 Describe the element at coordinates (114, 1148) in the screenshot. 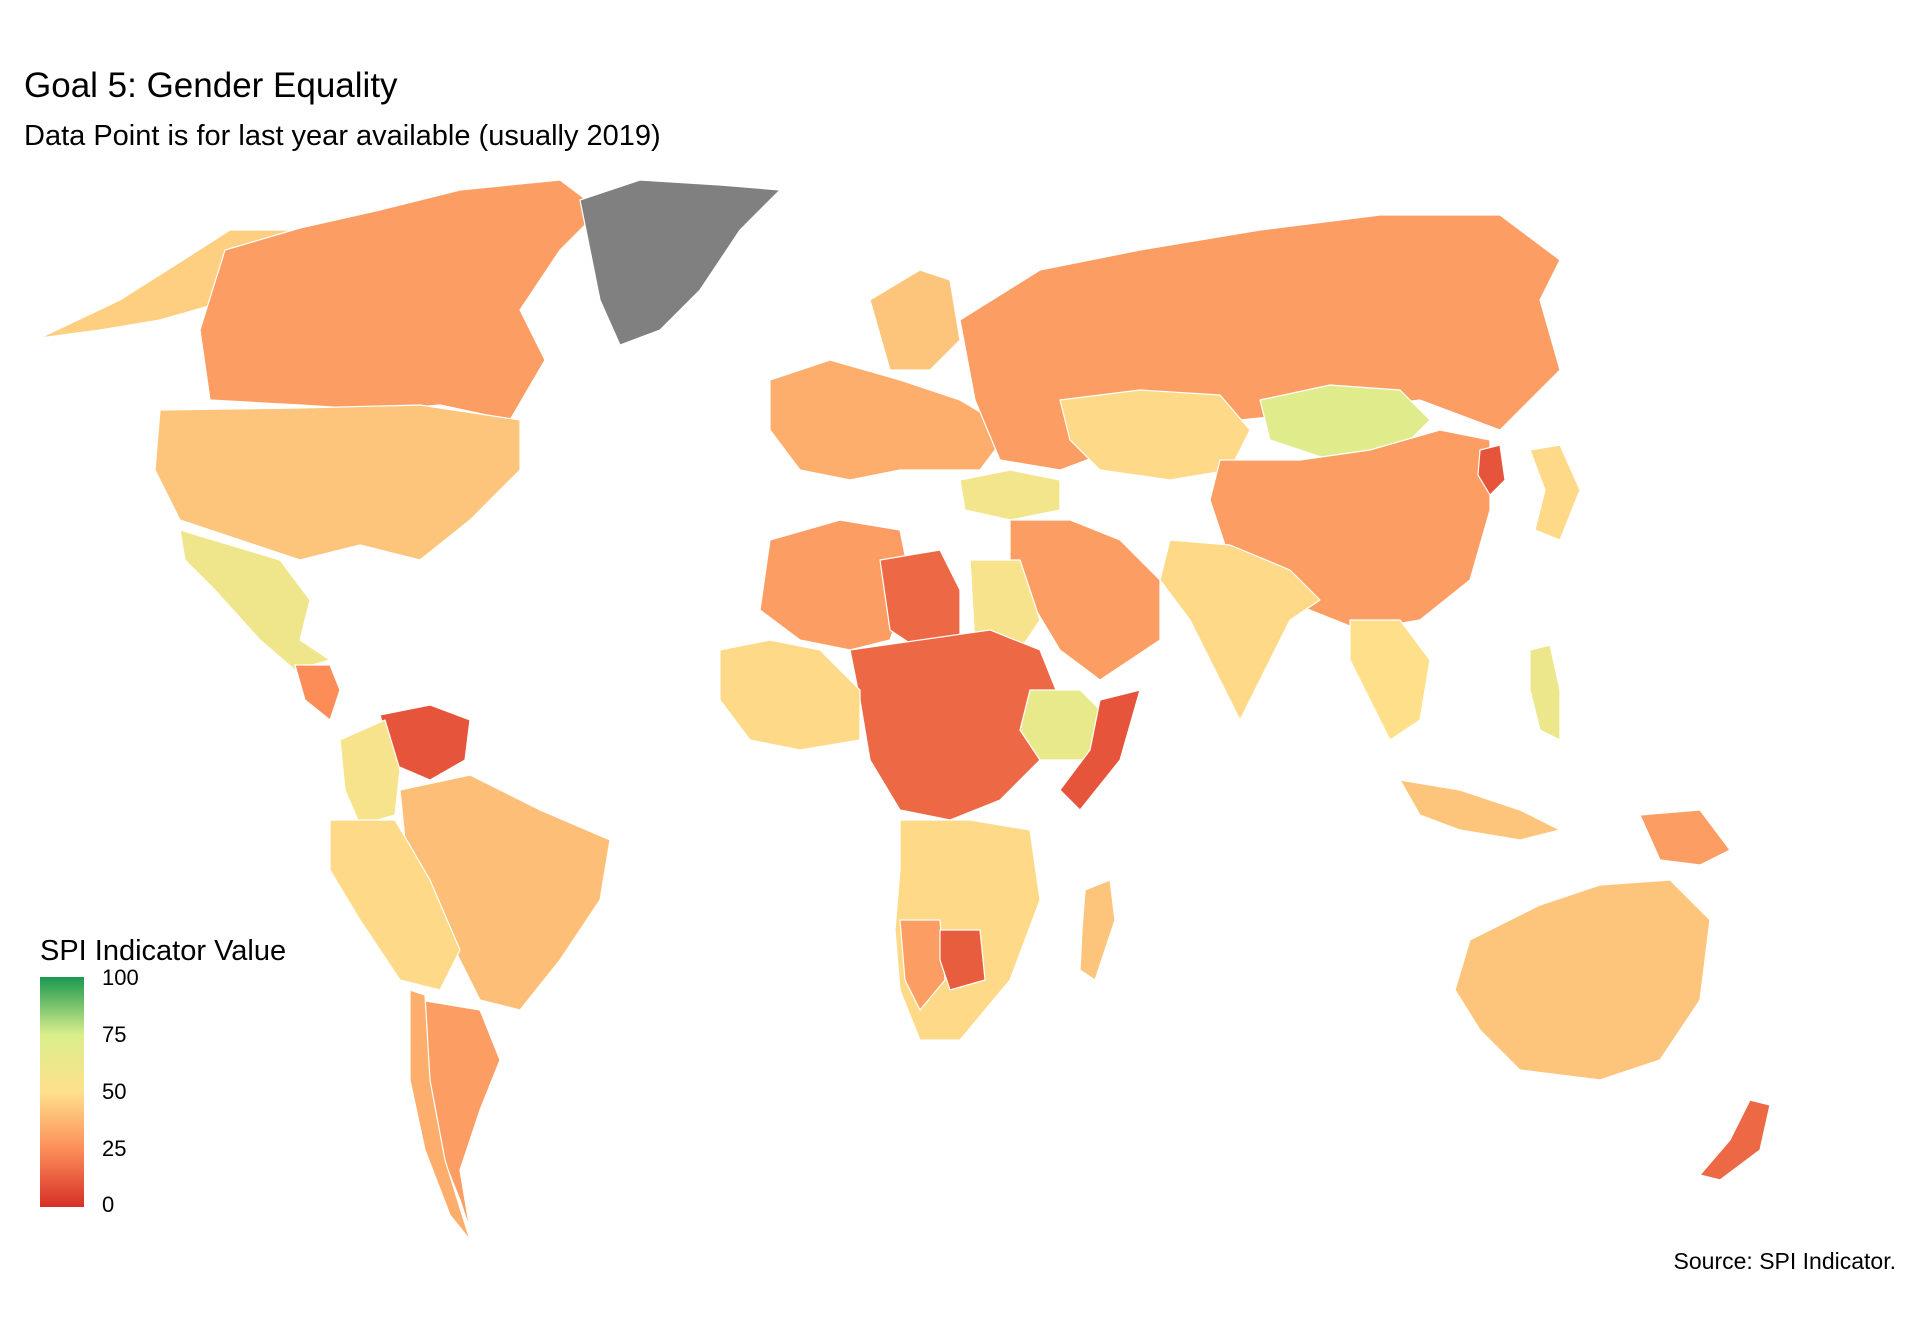

I see `legend-tick-label: 25` at that location.